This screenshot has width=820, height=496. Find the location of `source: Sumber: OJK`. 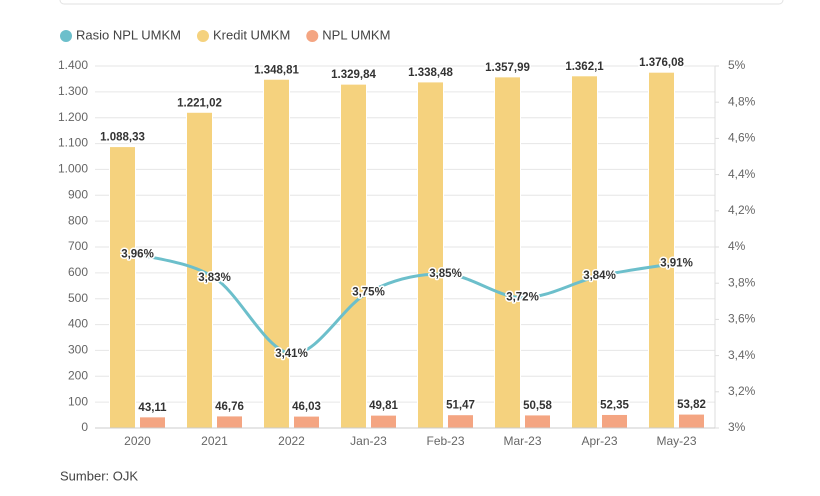

source: Sumber: OJK is located at coordinates (99, 475).